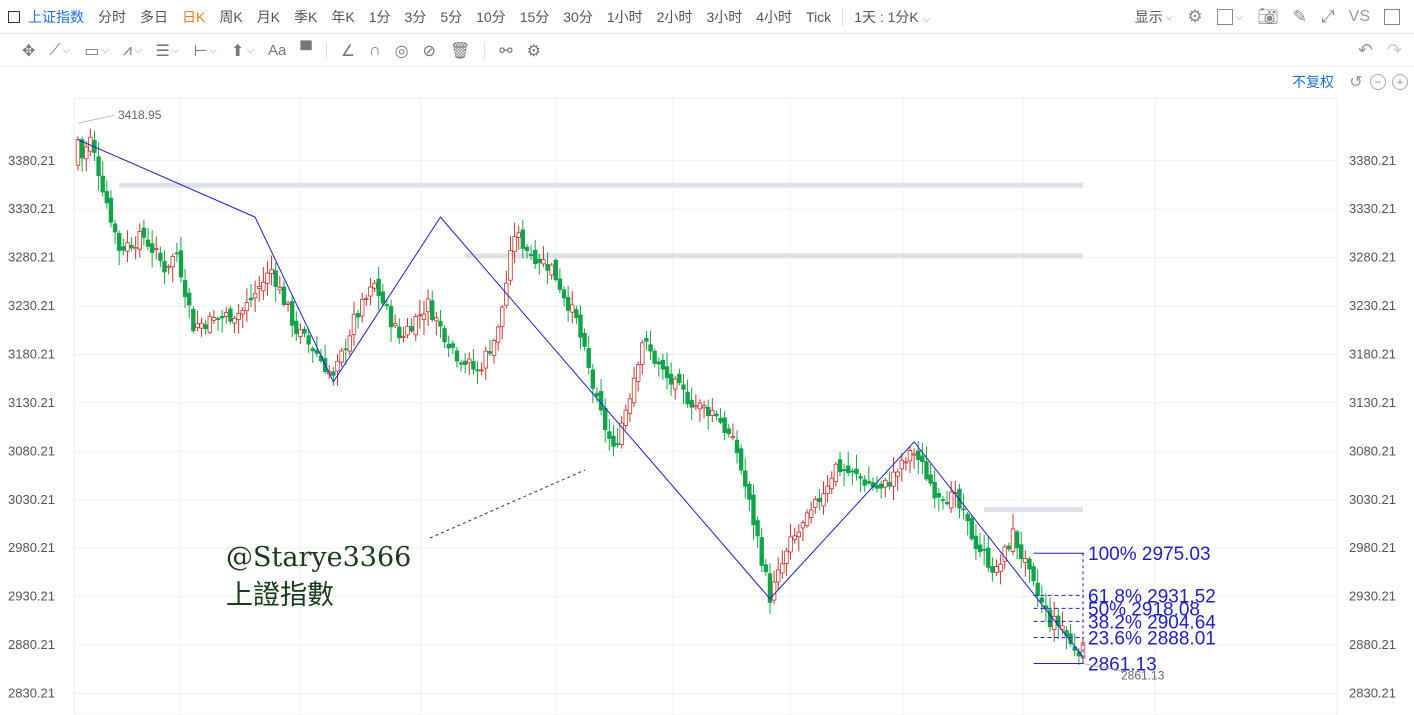  What do you see at coordinates (60, 50) in the screenshot?
I see `trend-line-icon: ⟋ ⌵` at bounding box center [60, 50].